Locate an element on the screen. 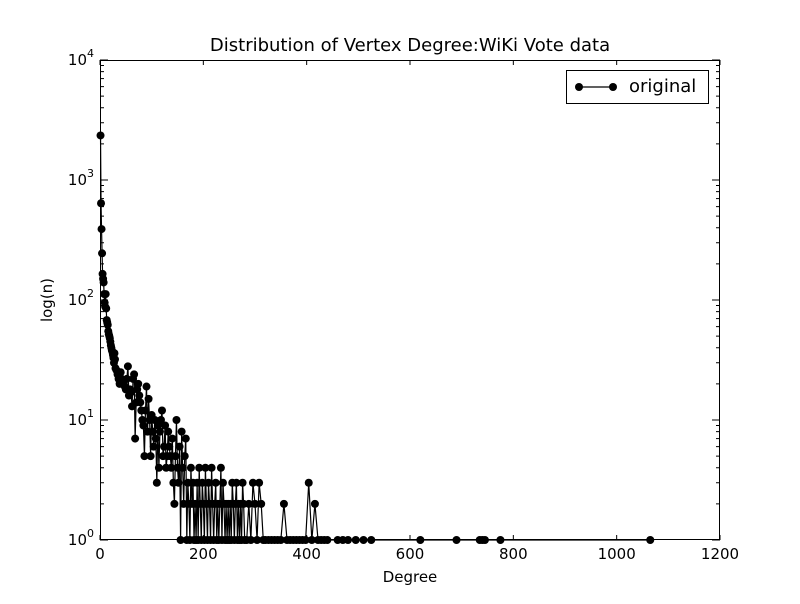  x-tick-label: 400 is located at coordinates (306, 554).